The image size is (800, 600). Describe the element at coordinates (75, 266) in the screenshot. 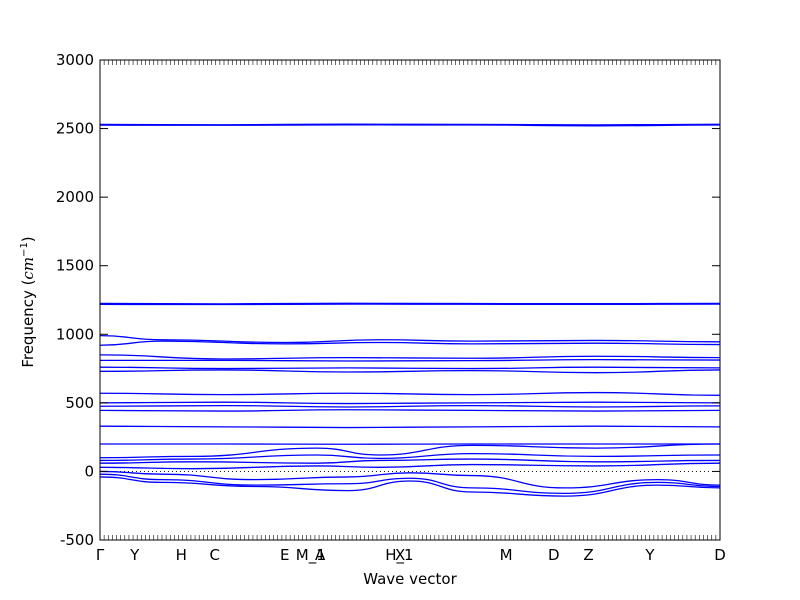

I see `y-tick-label: 1500` at that location.